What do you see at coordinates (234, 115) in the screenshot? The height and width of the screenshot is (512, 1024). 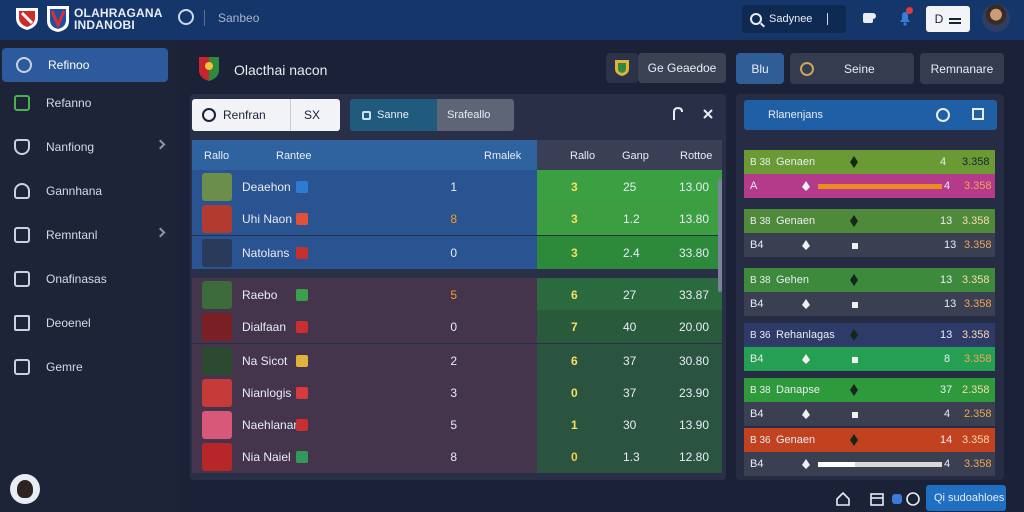 I see `tab-renfran: Renfran` at bounding box center [234, 115].